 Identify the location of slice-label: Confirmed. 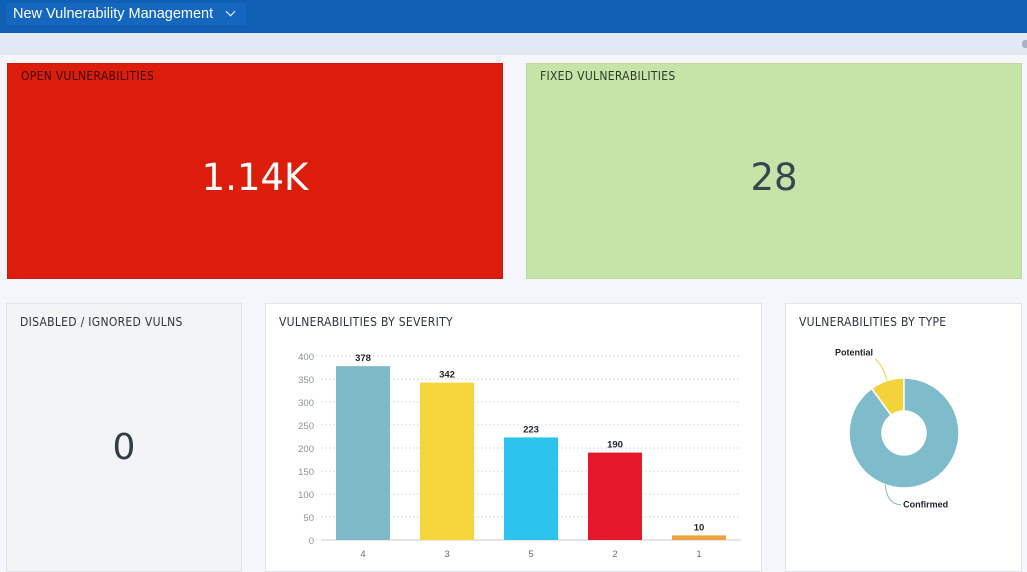
(925, 505).